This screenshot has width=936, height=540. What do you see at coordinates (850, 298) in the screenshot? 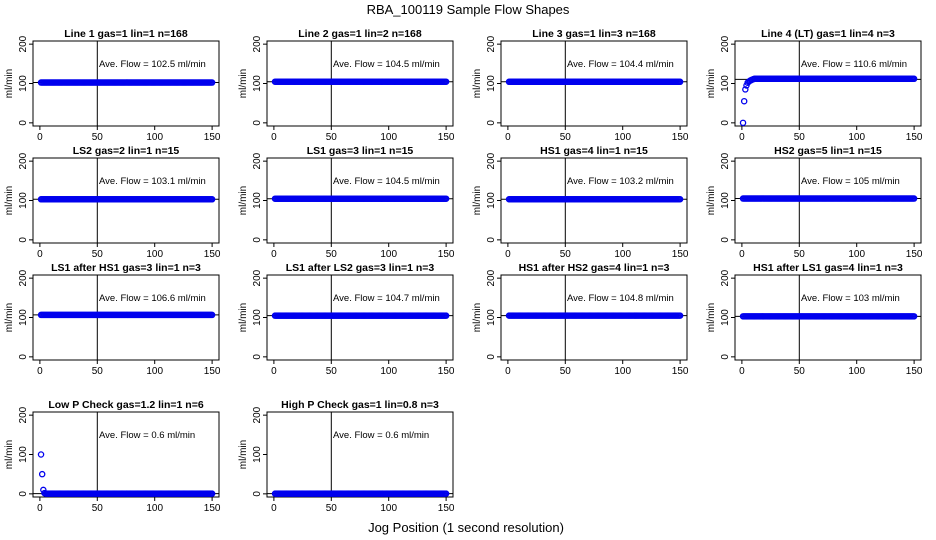
I see `average-flow-annotation: Ave. Flow = 103 ml/min` at bounding box center [850, 298].